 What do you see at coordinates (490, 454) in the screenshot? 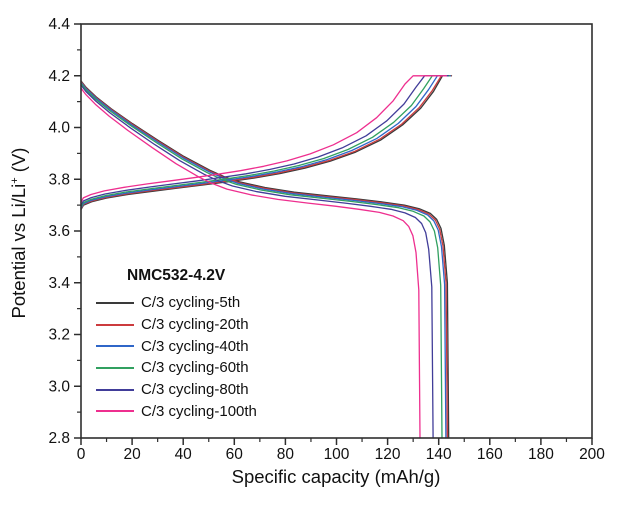
I see `x-tick-label: 160` at bounding box center [490, 454].